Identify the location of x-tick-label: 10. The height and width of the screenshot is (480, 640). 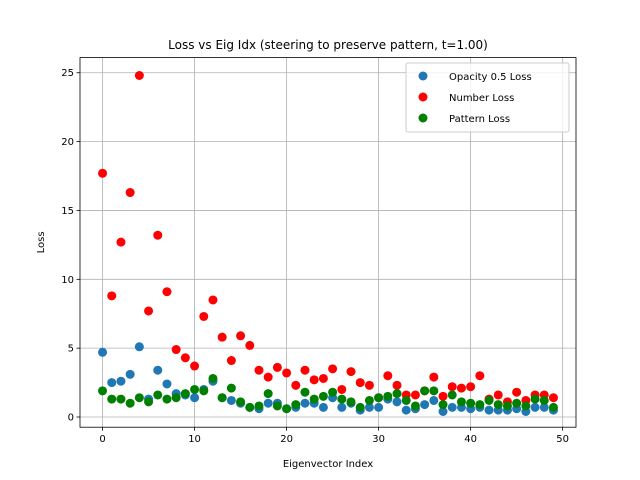
(194, 439).